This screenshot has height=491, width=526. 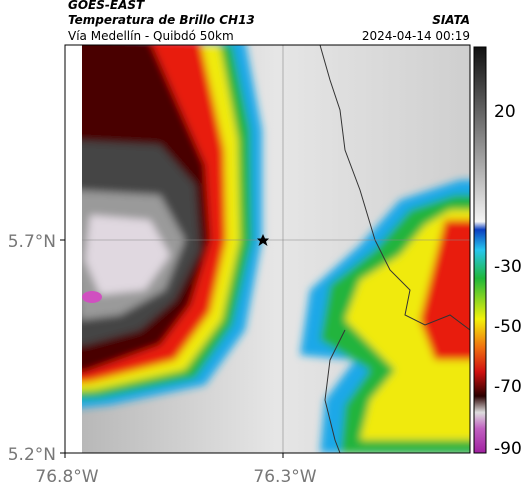 I want to click on lon-label: 76.8°W, so click(x=66, y=477).